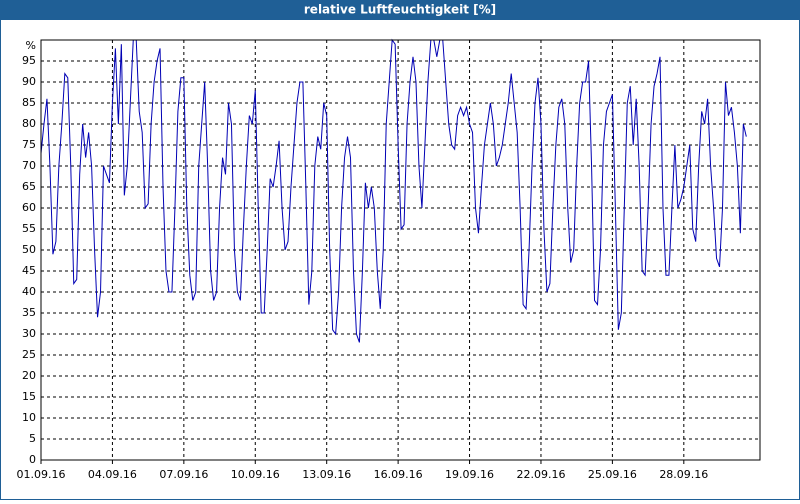 This screenshot has width=800, height=504. Describe the element at coordinates (29, 60) in the screenshot. I see `y-tick-label: 95` at that location.